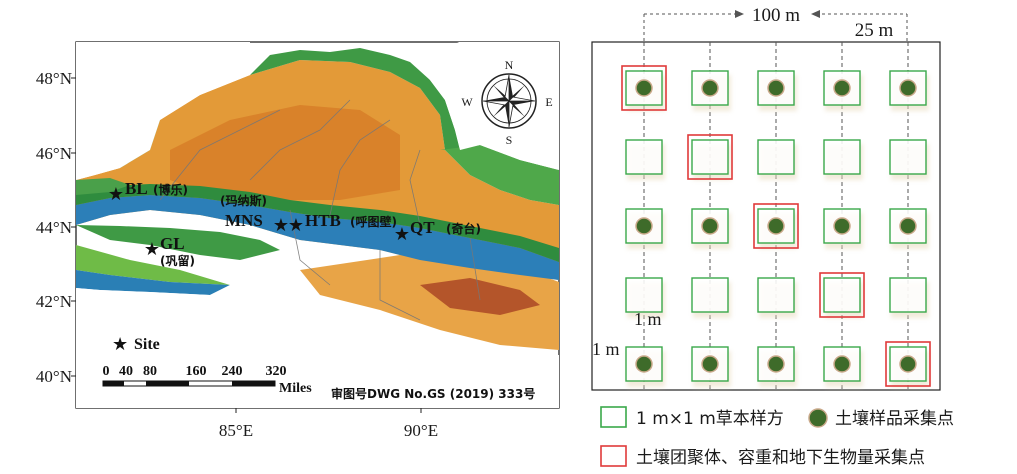  What do you see at coordinates (648, 319) in the screenshot?
I see `quadrat-width-label: 1 m` at bounding box center [648, 319].